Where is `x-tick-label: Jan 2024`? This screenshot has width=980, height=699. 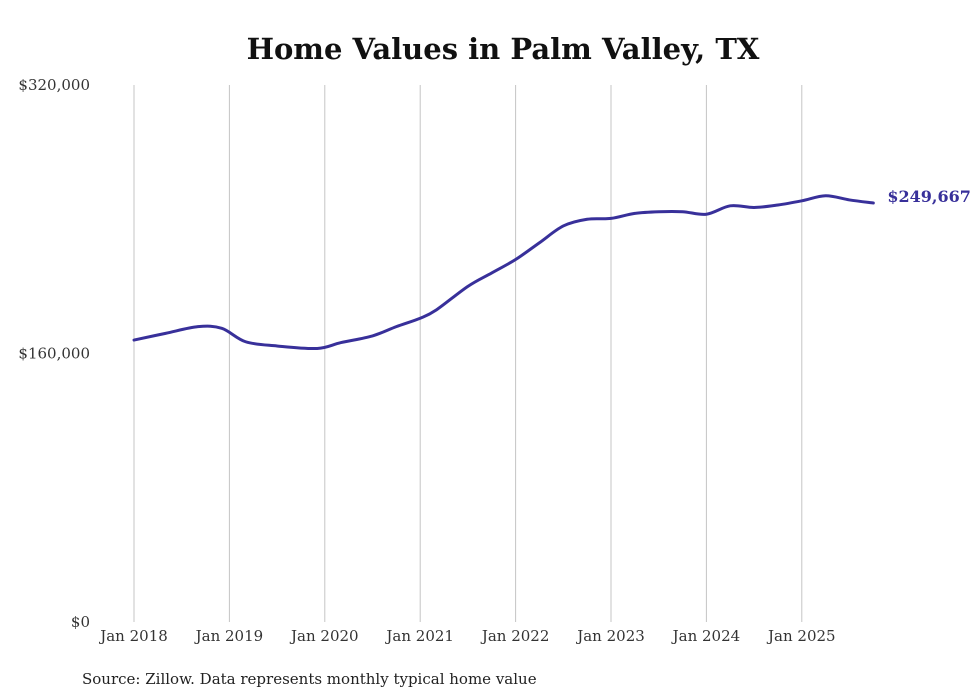
x-tick-label: Jan 2024 is located at coordinates (706, 636).